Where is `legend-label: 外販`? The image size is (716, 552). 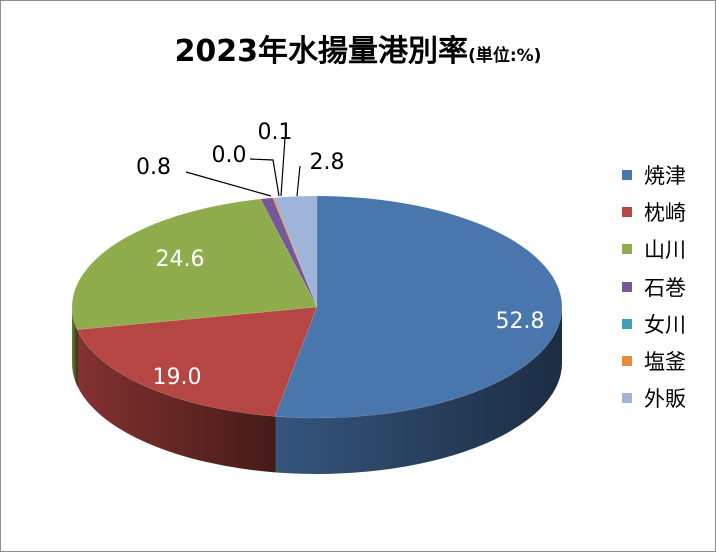 legend-label: 外販 is located at coordinates (665, 399).